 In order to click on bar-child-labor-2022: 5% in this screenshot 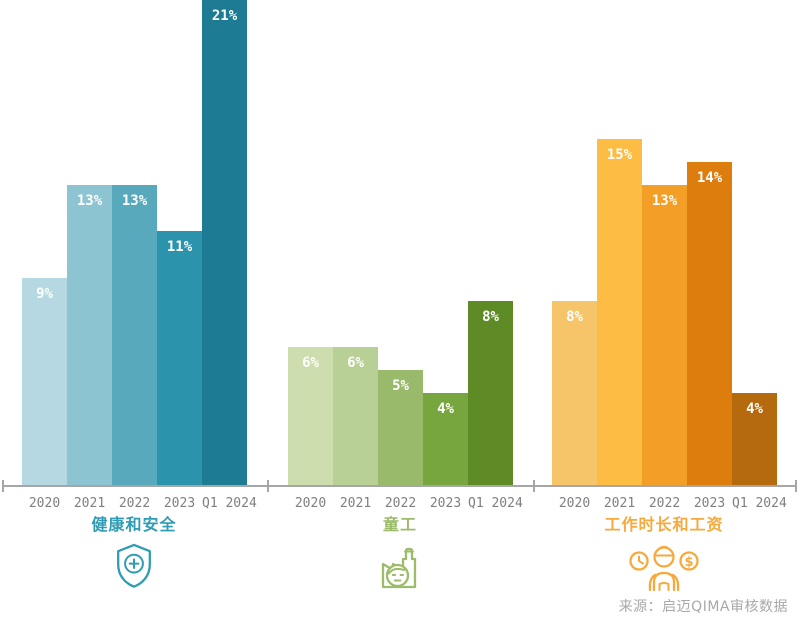, I will do `click(400, 428)`.